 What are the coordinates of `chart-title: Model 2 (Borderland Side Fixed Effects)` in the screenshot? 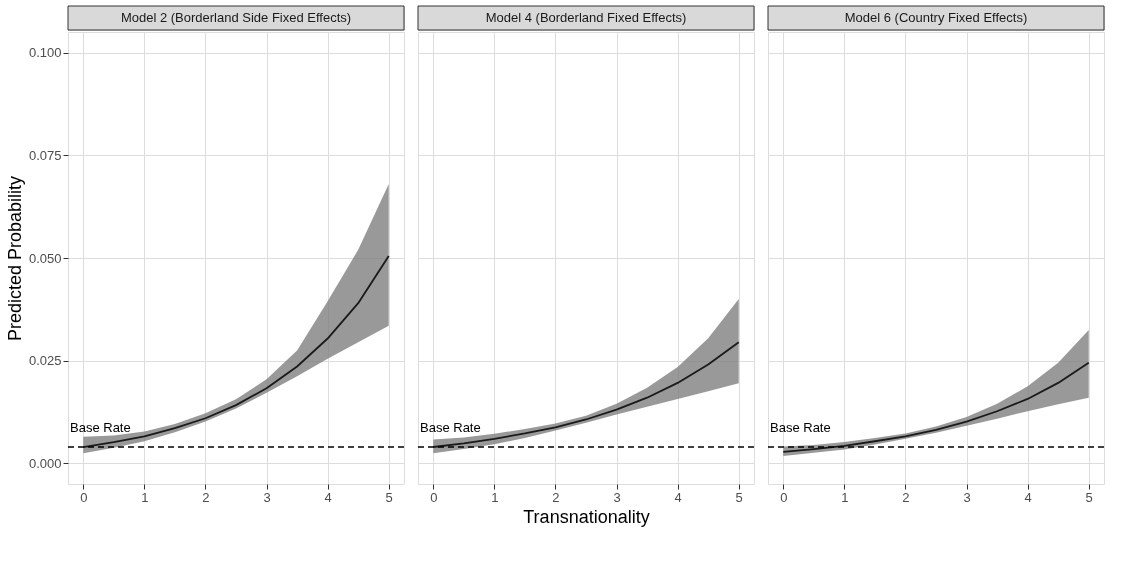 It's located at (236, 17).